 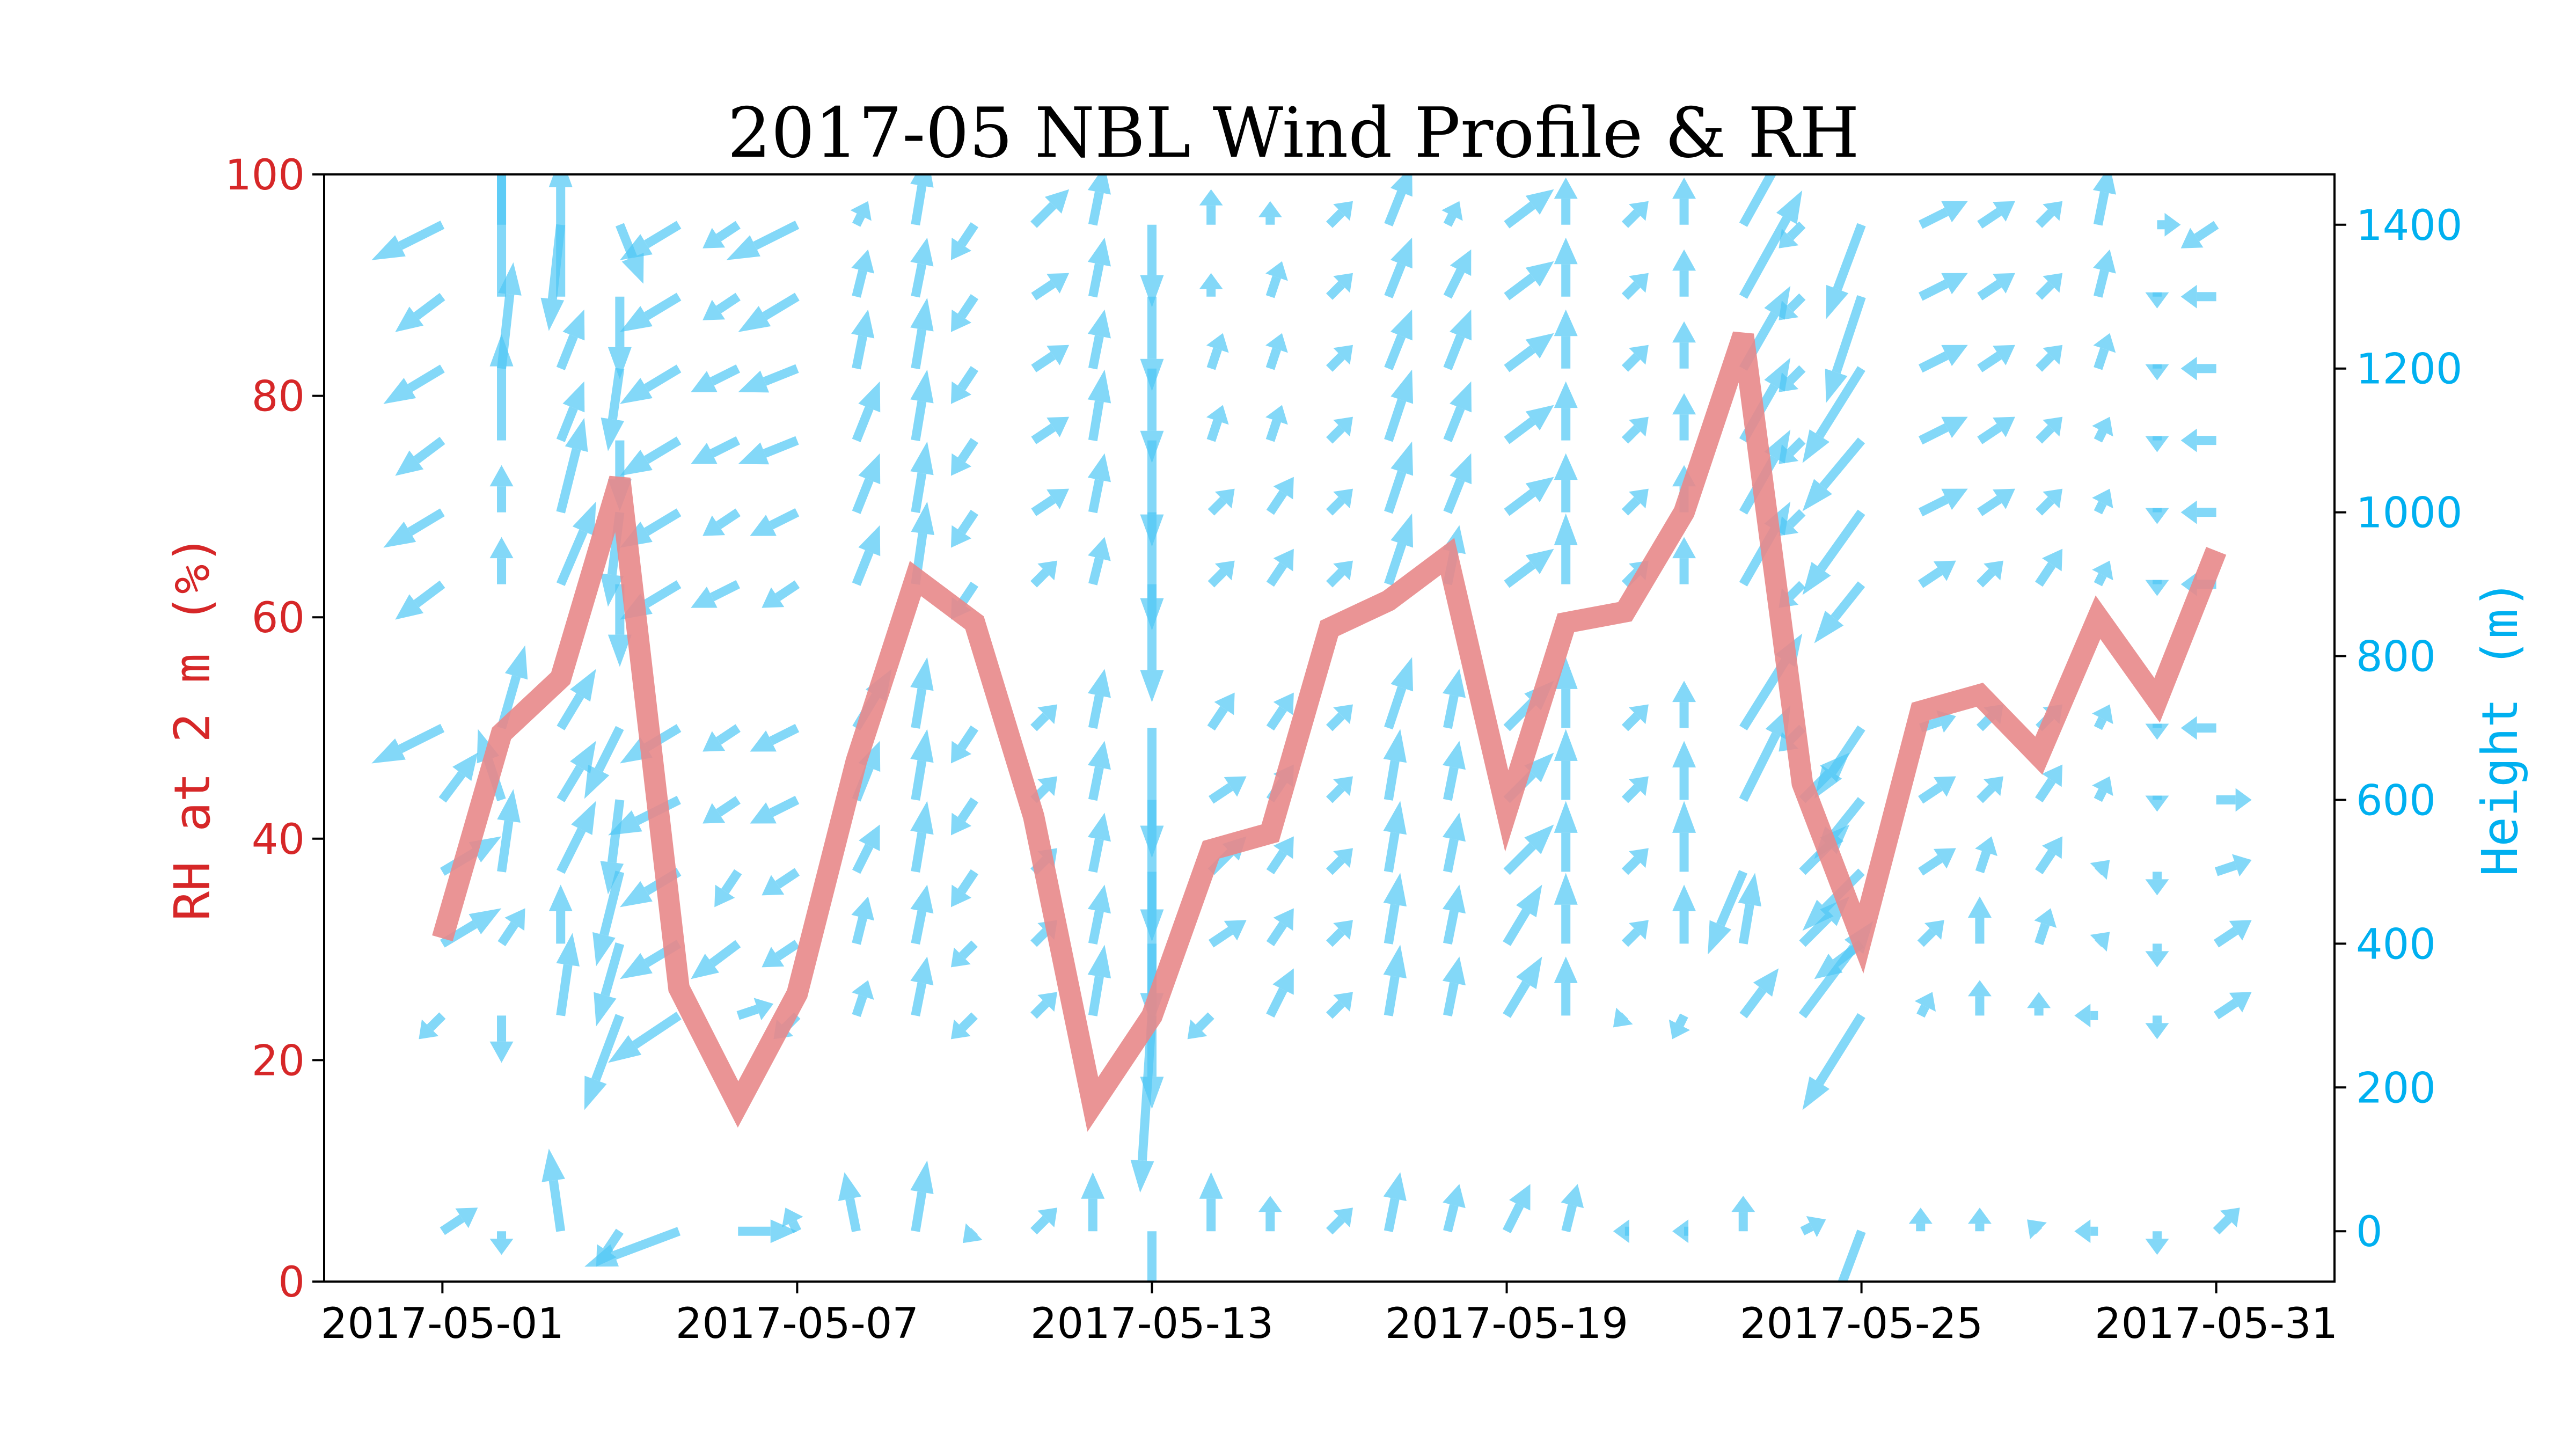 I want to click on right-tick-label: 200, so click(x=2396, y=1088).